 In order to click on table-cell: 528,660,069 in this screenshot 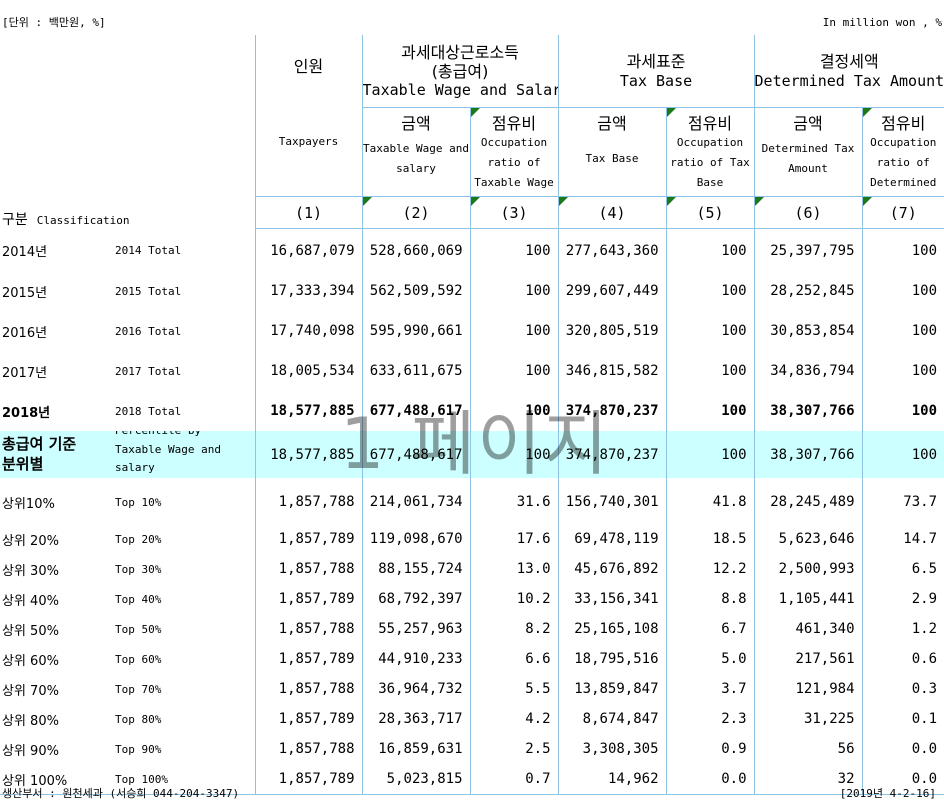, I will do `click(416, 249)`.